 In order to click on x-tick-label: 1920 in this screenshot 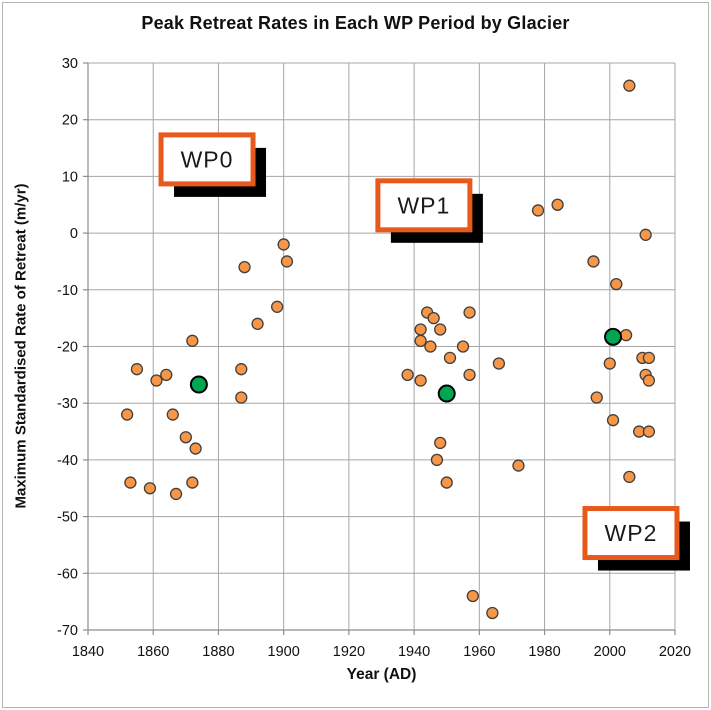, I will do `click(349, 652)`.